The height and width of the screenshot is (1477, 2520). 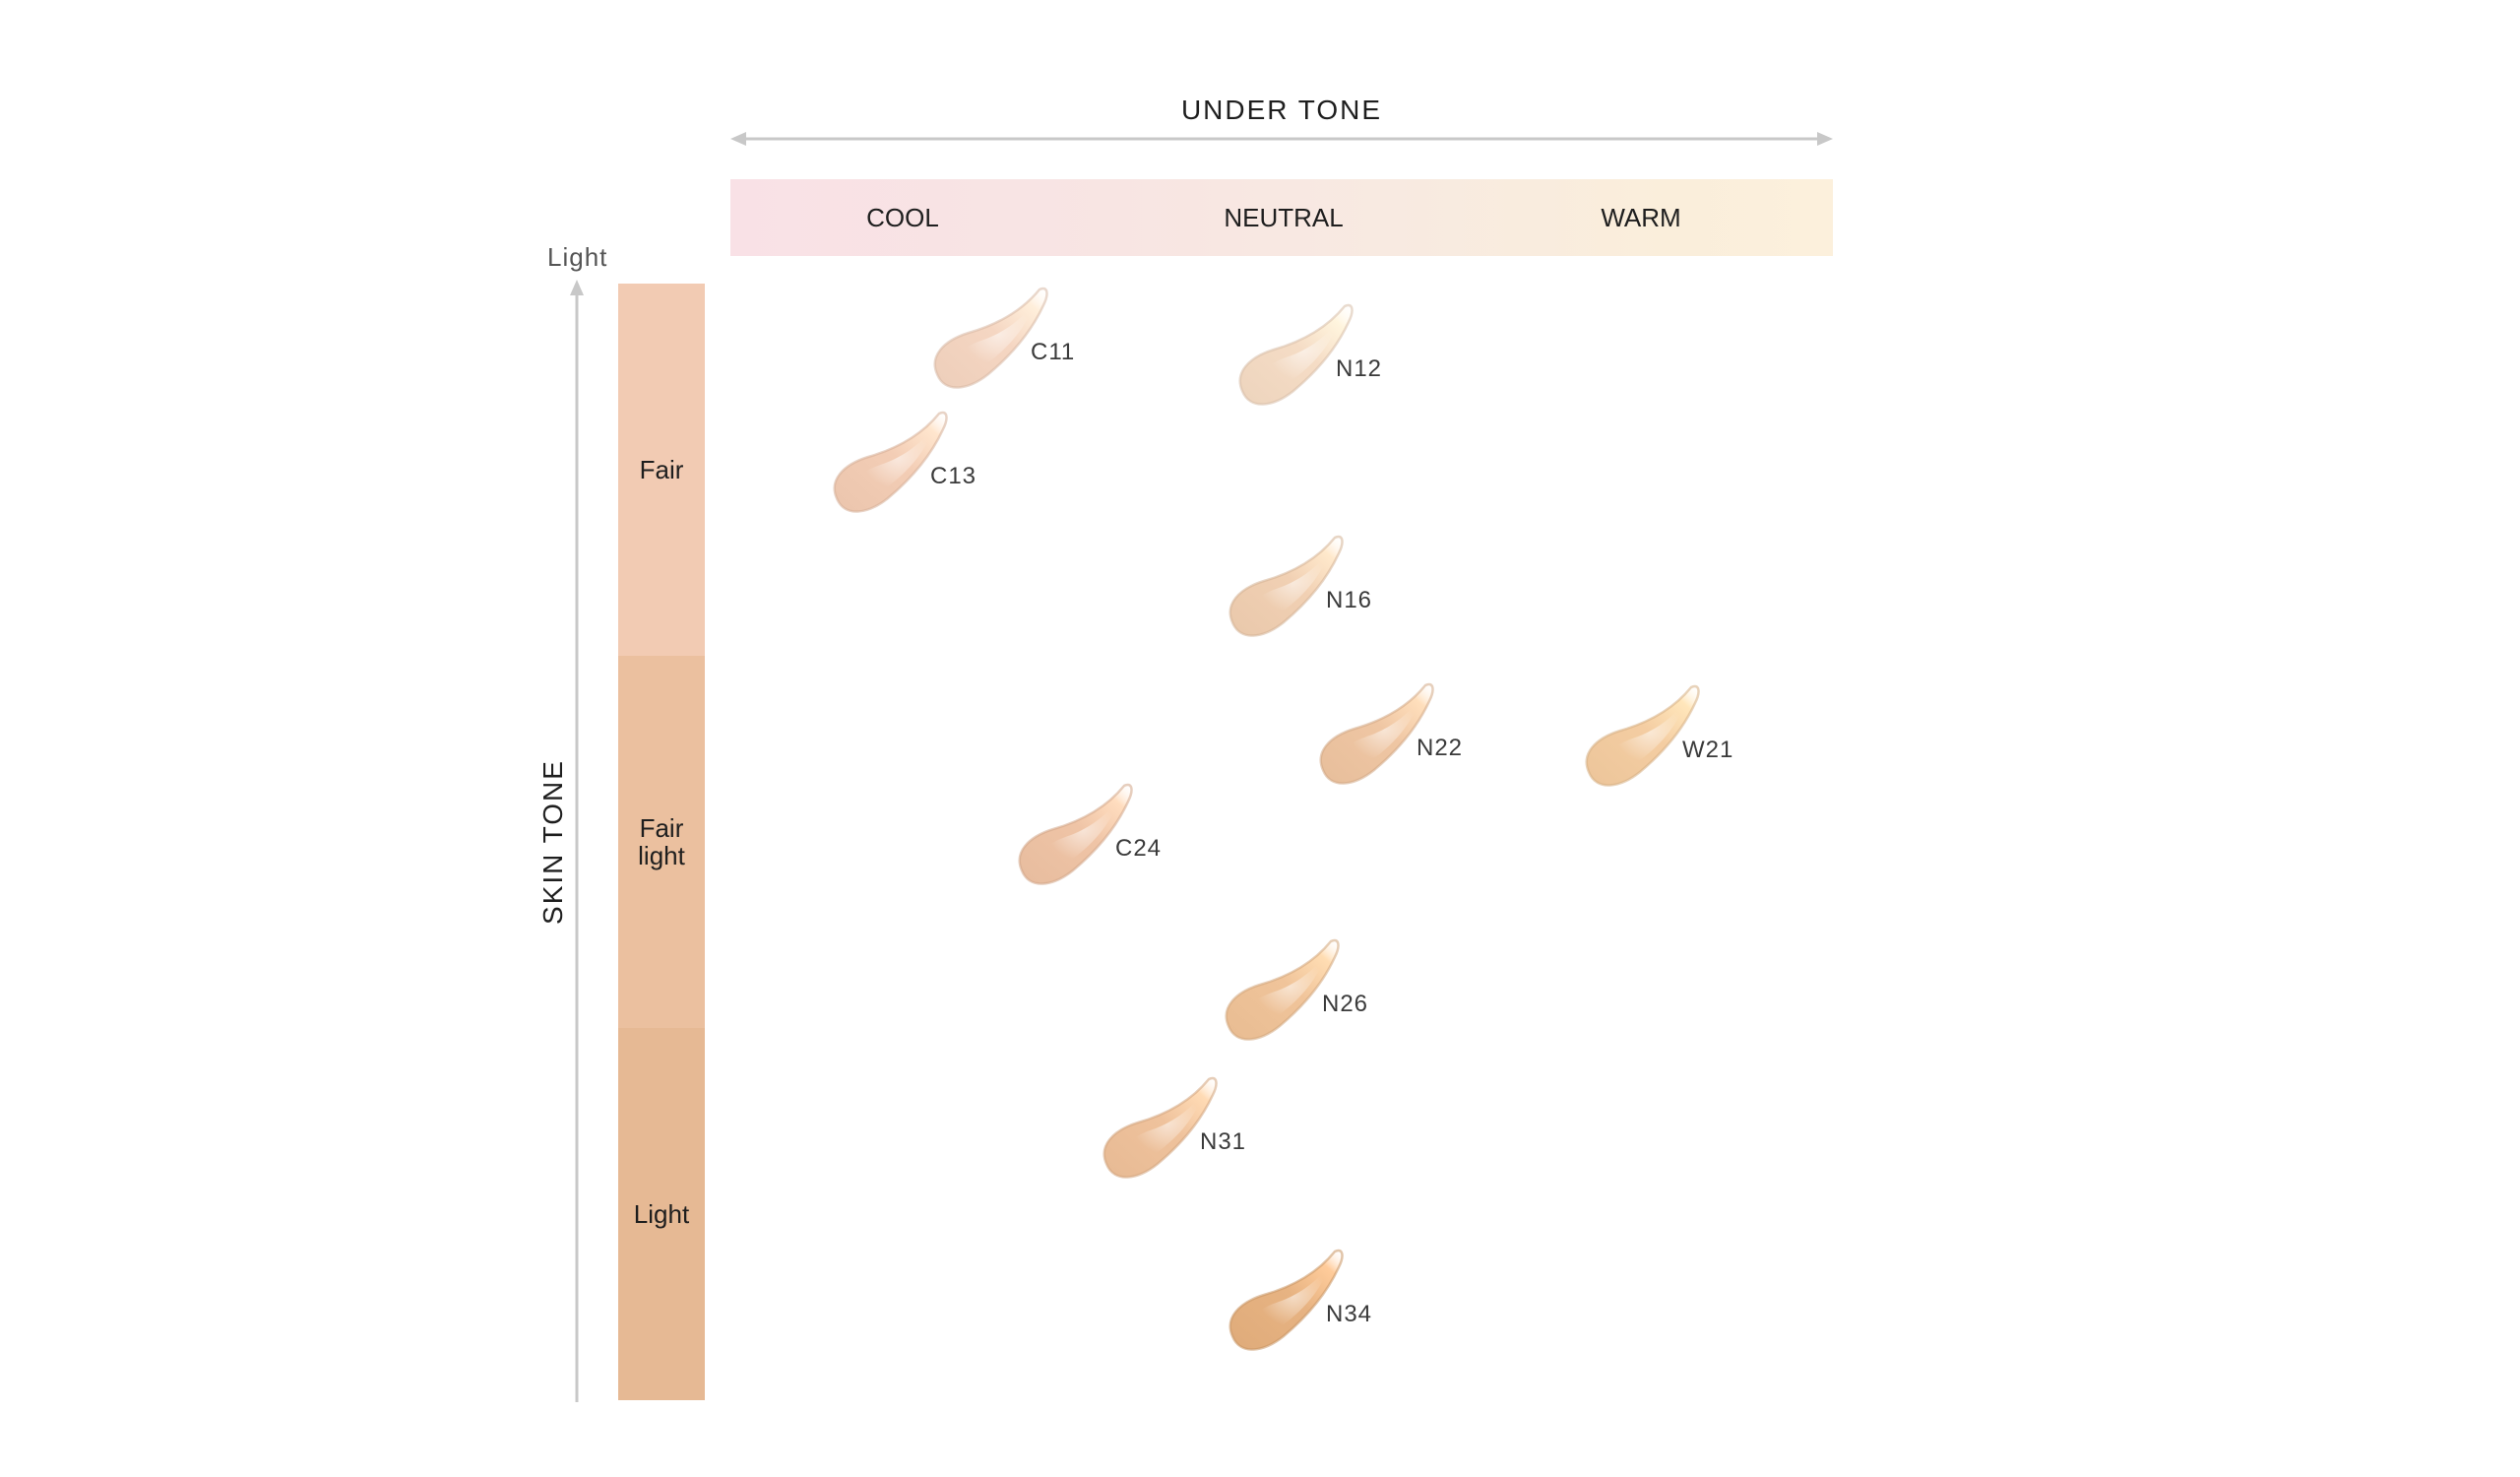 What do you see at coordinates (1345, 1004) in the screenshot?
I see `swatch-n26-label: N26` at bounding box center [1345, 1004].